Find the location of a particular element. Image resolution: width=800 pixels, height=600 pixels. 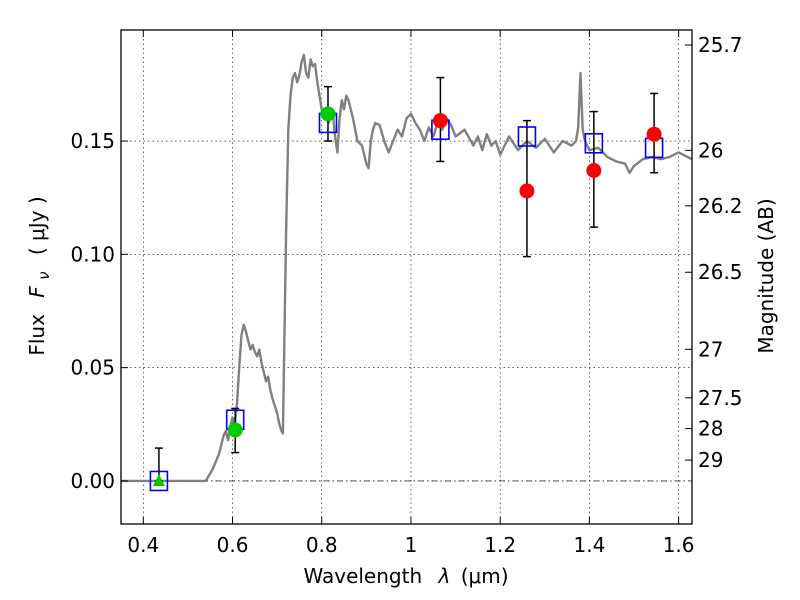

x-tick-label: 1 is located at coordinates (411, 545).